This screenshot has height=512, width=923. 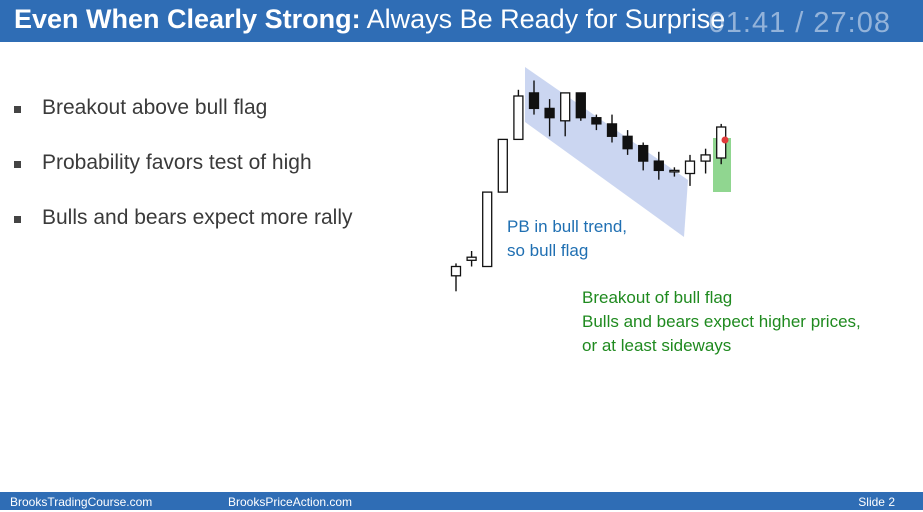 I want to click on slide-title-strong: Even When Clearly Strong:, so click(x=187, y=19).